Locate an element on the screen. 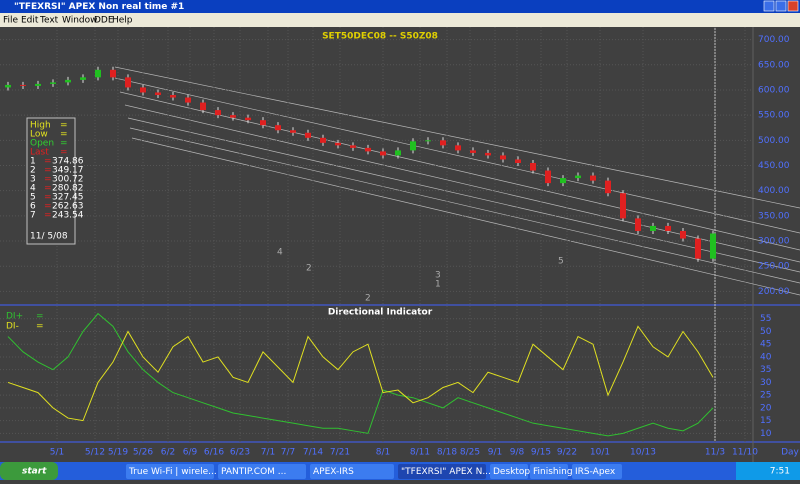 Image resolution: width=800 pixels, height=484 pixels. level-number: 5 is located at coordinates (33, 198).